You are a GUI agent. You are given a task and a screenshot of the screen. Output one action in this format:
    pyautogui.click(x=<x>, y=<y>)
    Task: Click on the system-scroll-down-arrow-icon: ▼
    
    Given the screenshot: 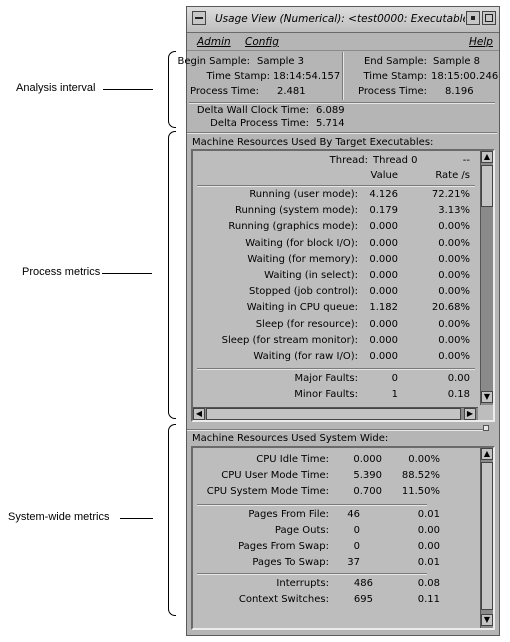 What is the action you would take?
    pyautogui.click(x=487, y=620)
    